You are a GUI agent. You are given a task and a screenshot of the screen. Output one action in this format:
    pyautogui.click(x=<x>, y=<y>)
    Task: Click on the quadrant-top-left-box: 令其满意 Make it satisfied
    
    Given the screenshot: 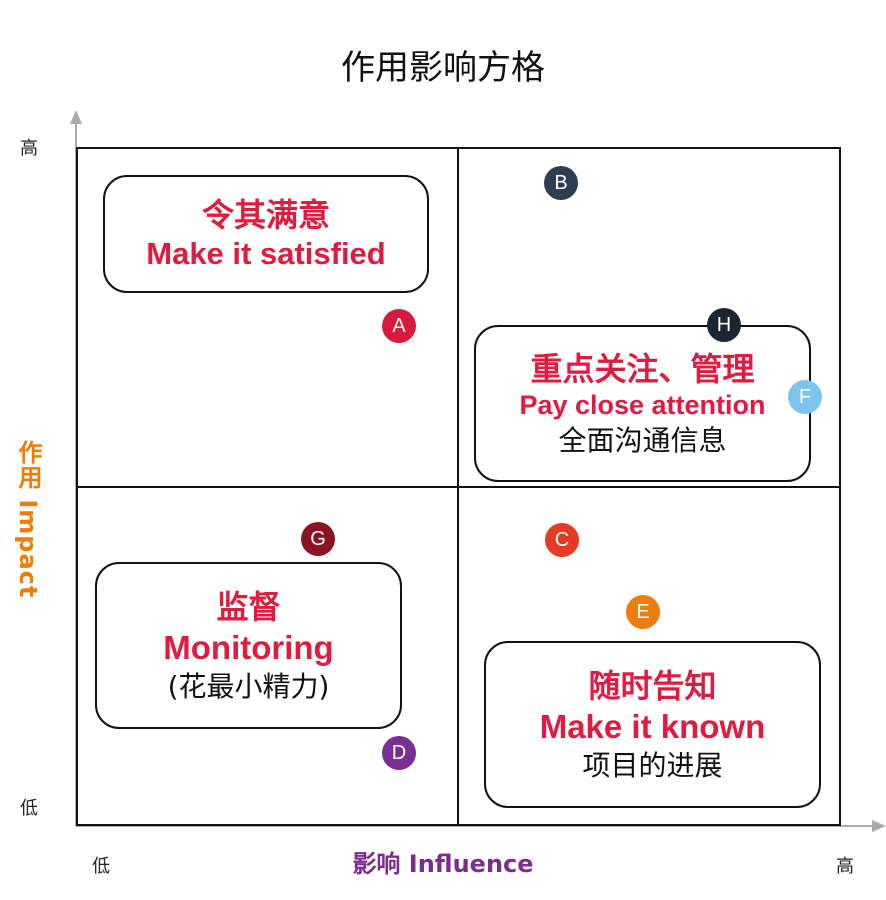 What is the action you would take?
    pyautogui.click(x=266, y=234)
    